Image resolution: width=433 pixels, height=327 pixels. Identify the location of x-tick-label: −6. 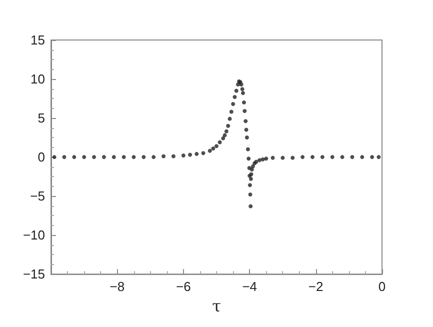
(183, 286).